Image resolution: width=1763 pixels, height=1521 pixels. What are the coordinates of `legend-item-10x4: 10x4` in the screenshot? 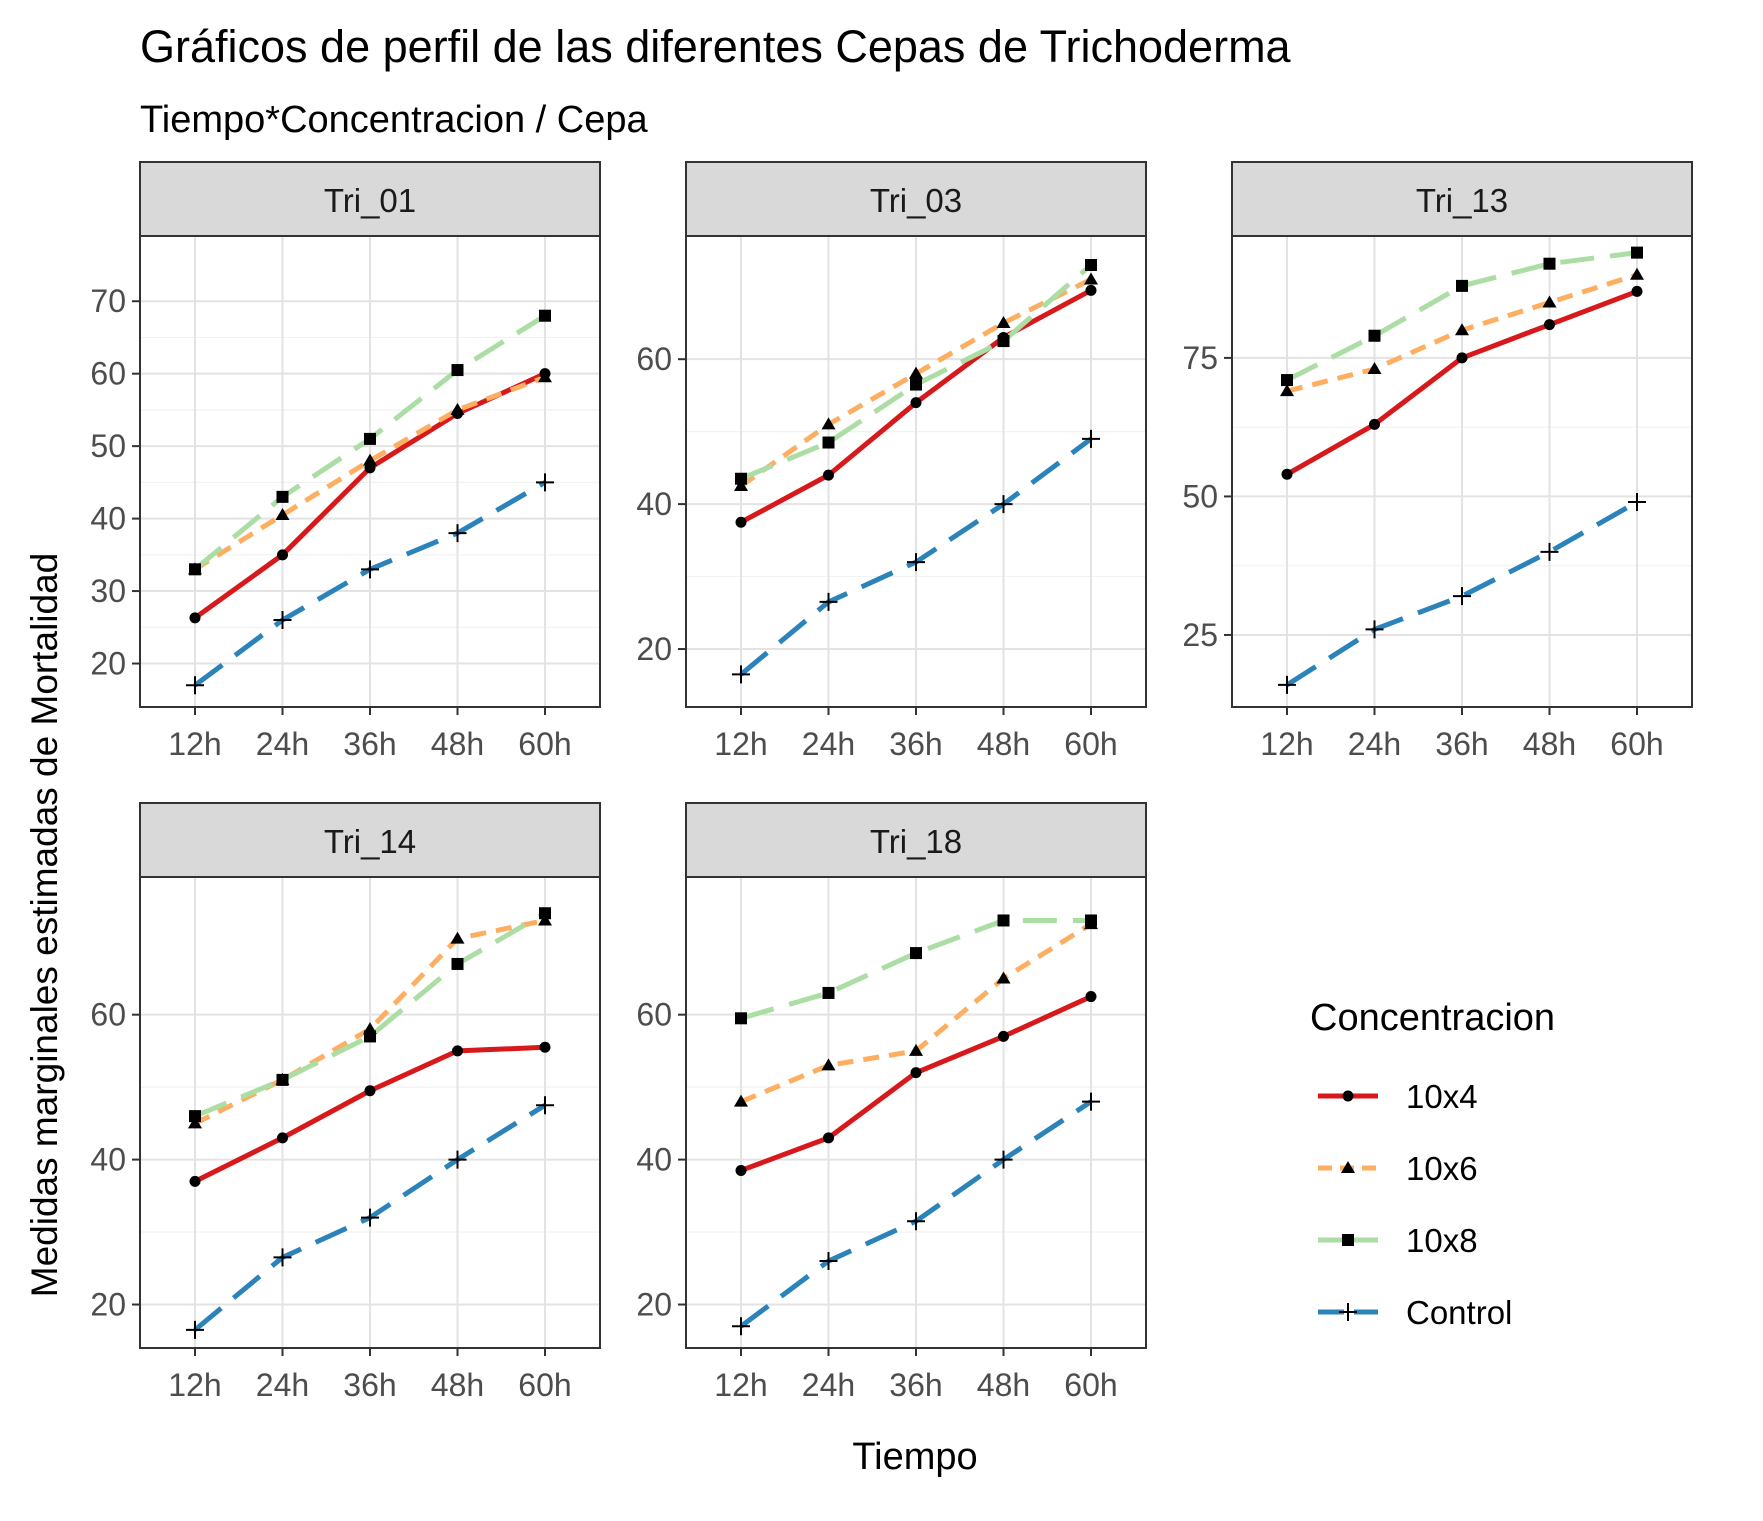 It's located at (1398, 1096).